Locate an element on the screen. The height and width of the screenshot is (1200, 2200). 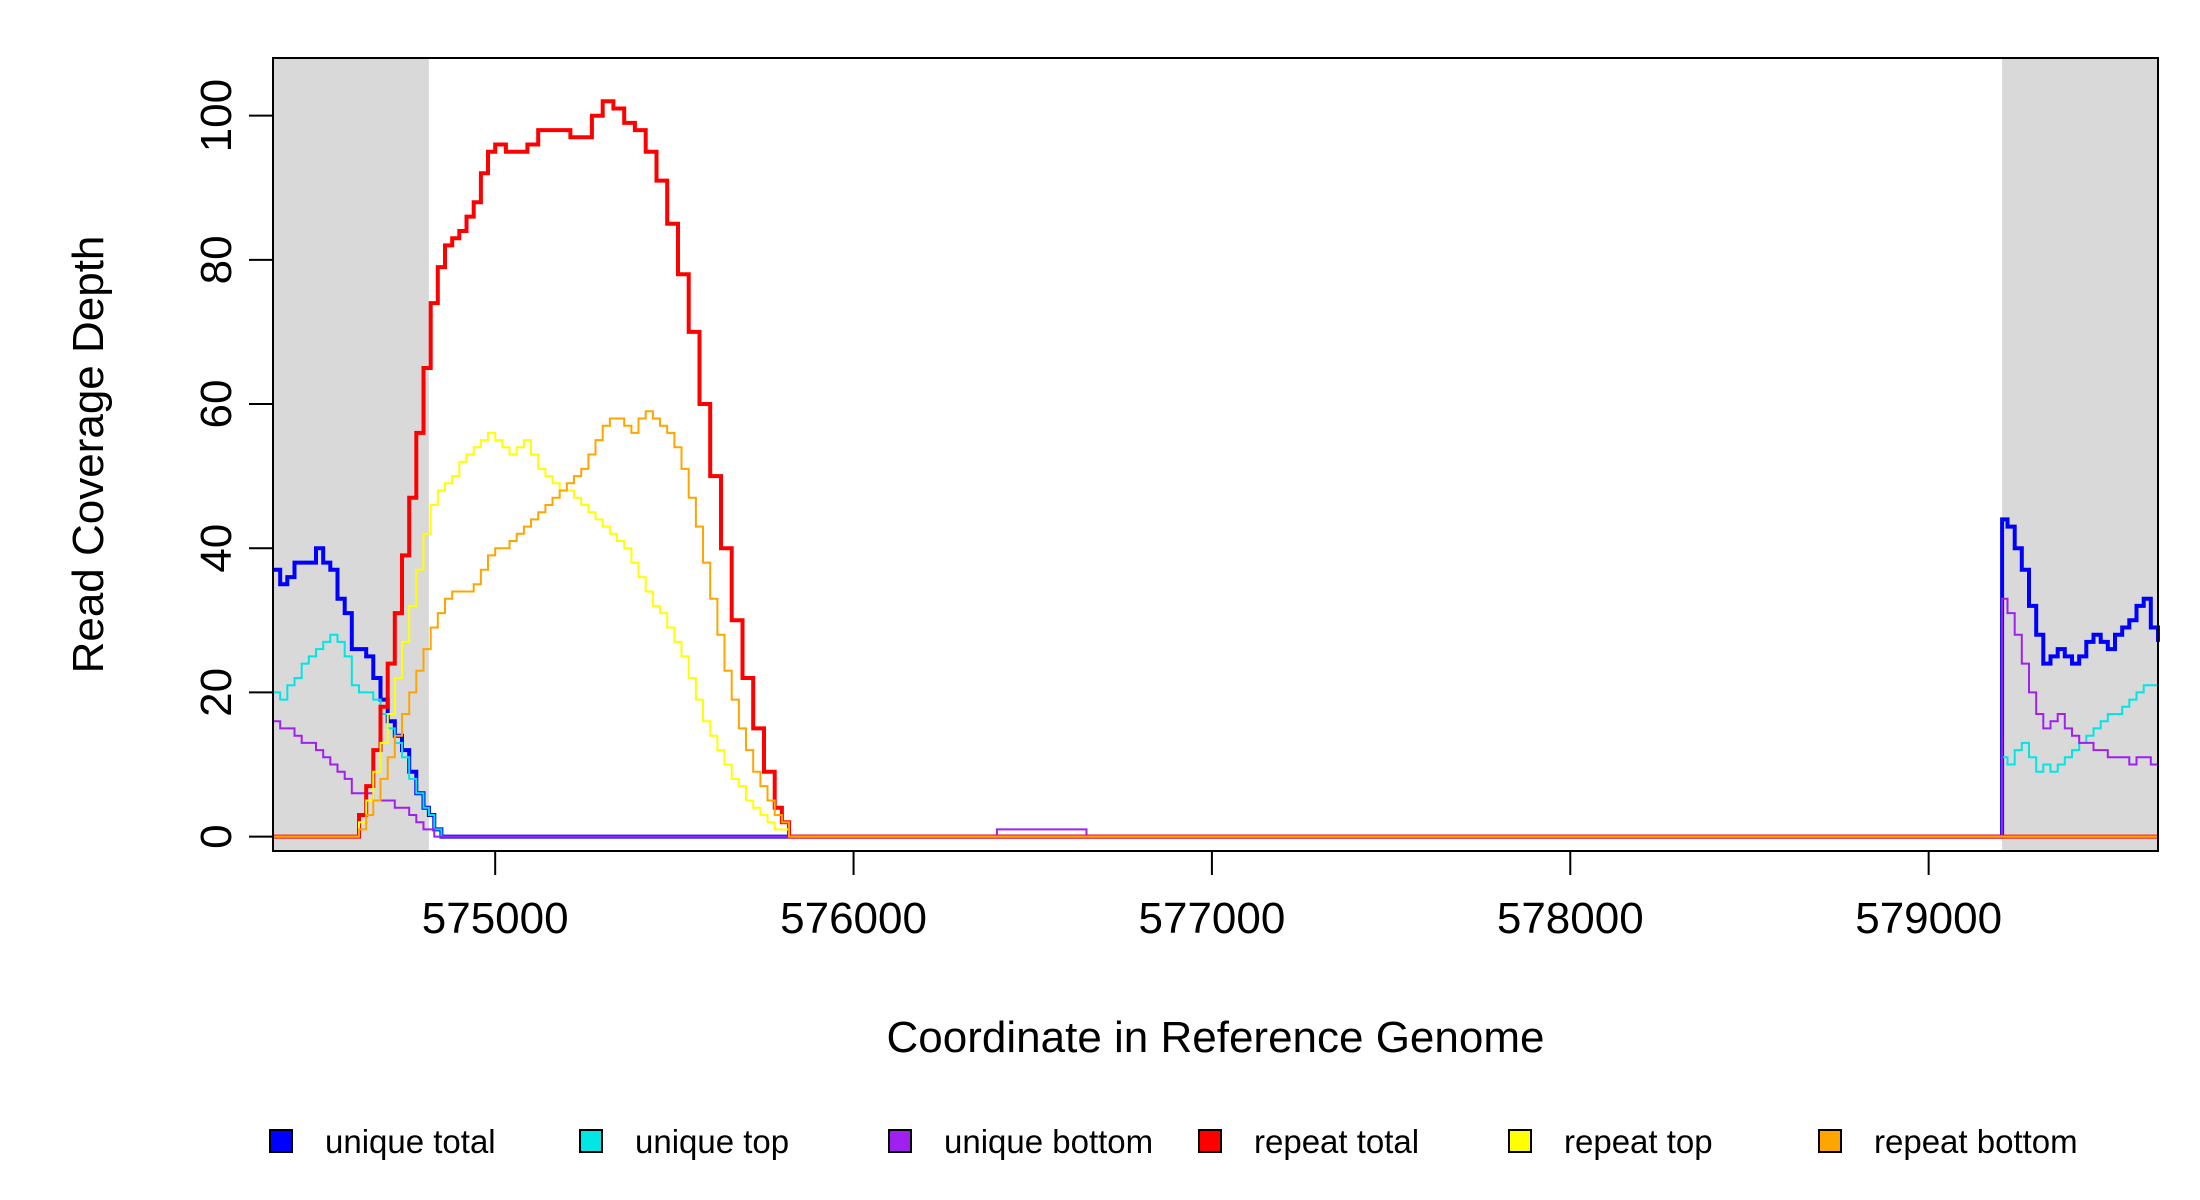
legend-label: unique top is located at coordinates (712, 1141).